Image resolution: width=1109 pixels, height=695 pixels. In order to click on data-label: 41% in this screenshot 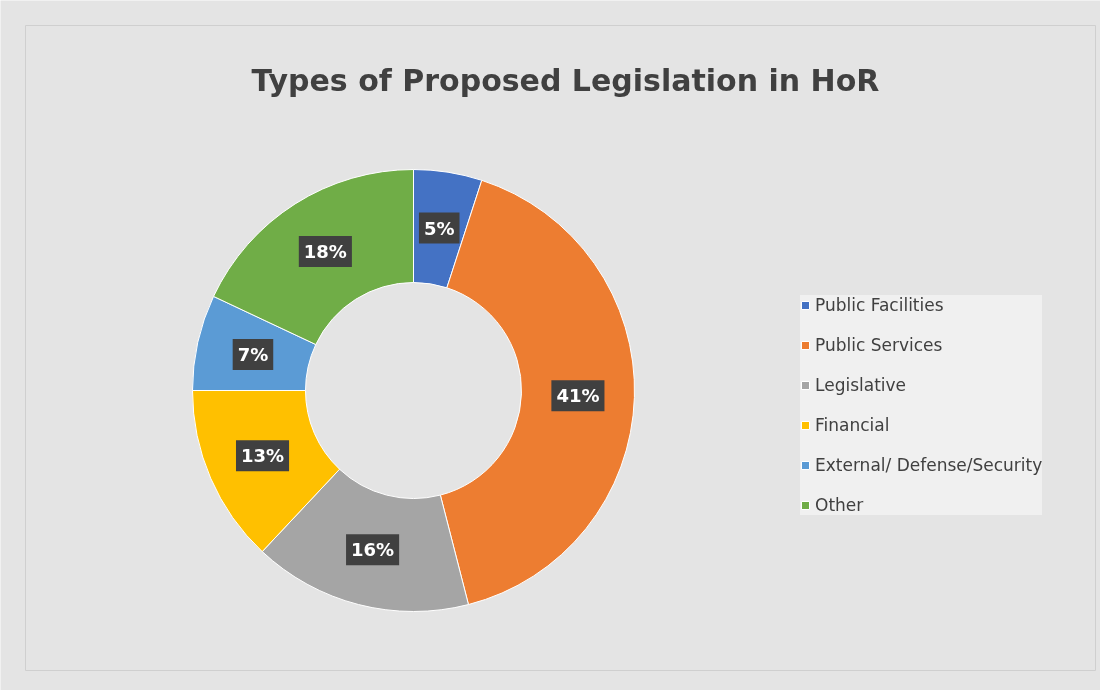, I will do `click(578, 396)`.